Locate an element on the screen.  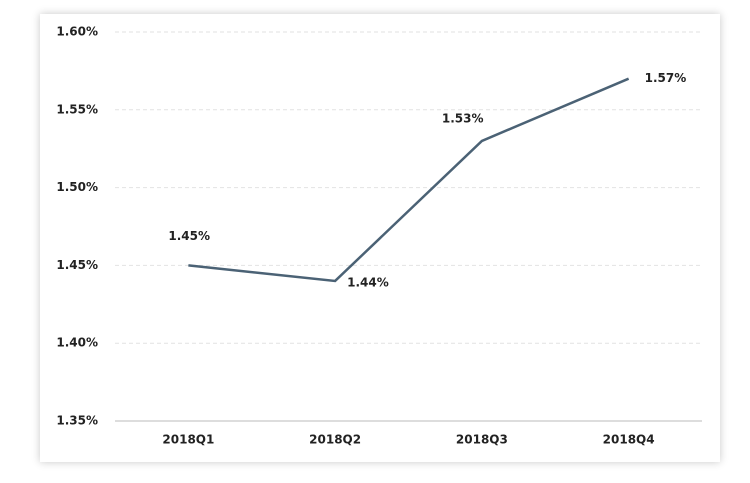
data-label: 1.53% is located at coordinates (463, 118).